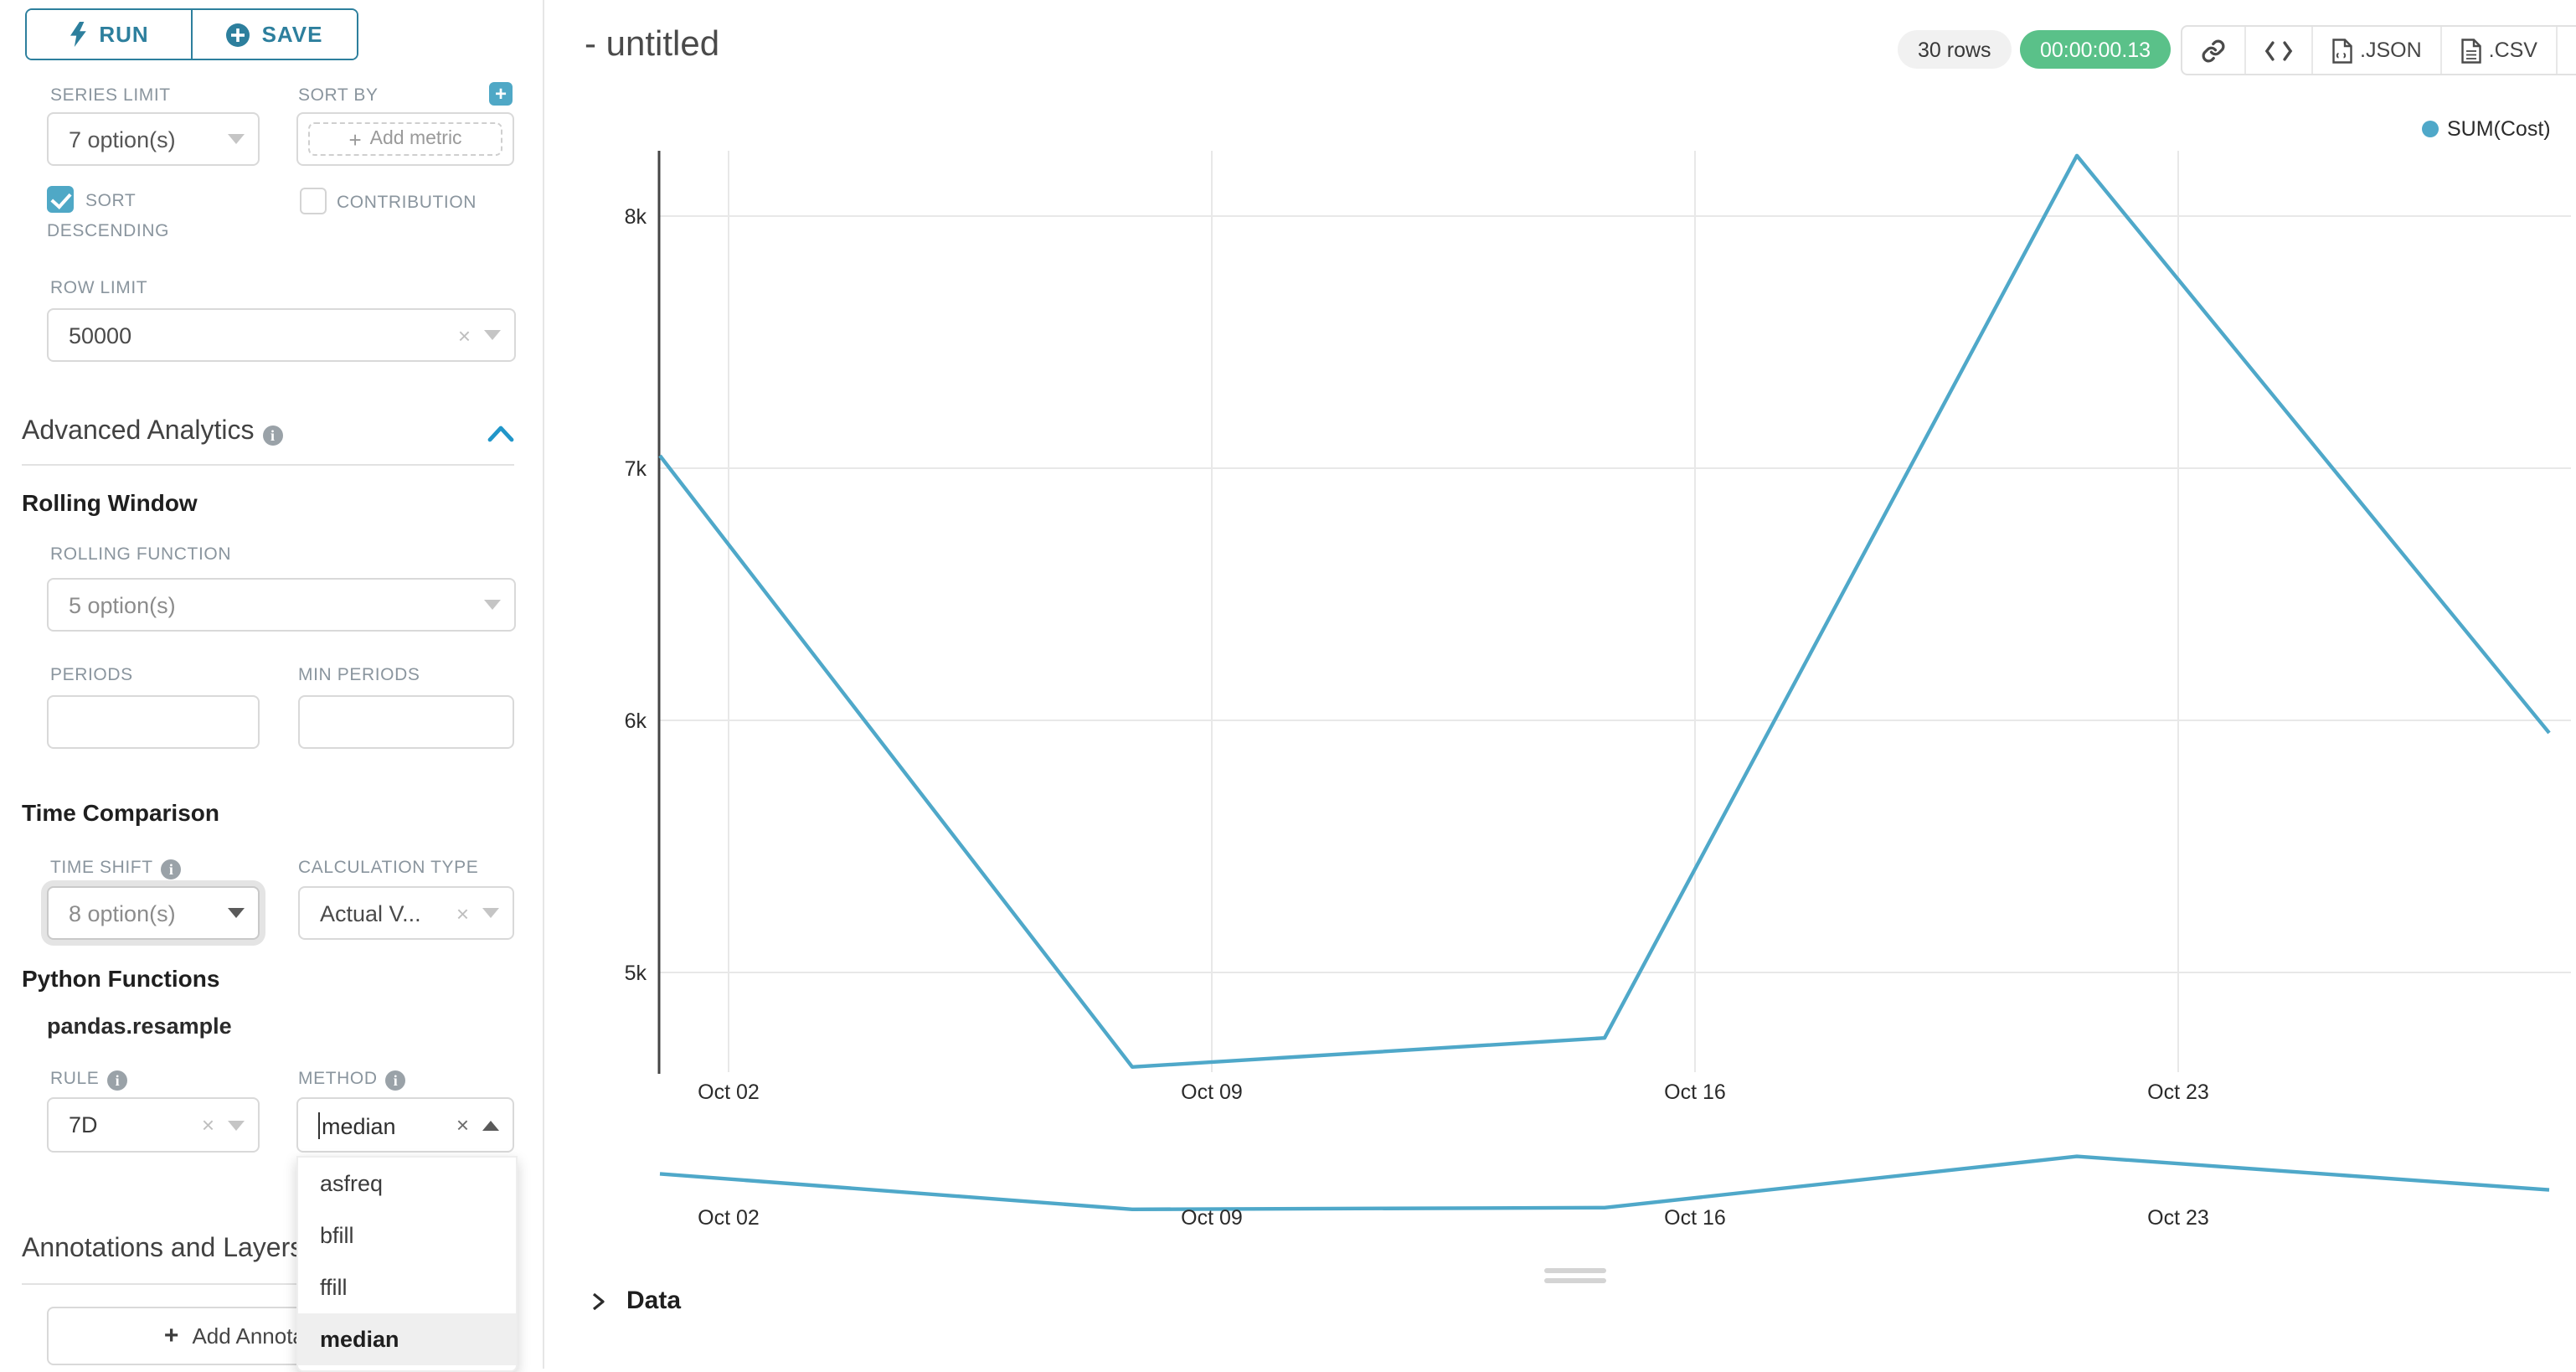 Image resolution: width=2576 pixels, height=1372 pixels. I want to click on data-panel-toggle: Data, so click(635, 1301).